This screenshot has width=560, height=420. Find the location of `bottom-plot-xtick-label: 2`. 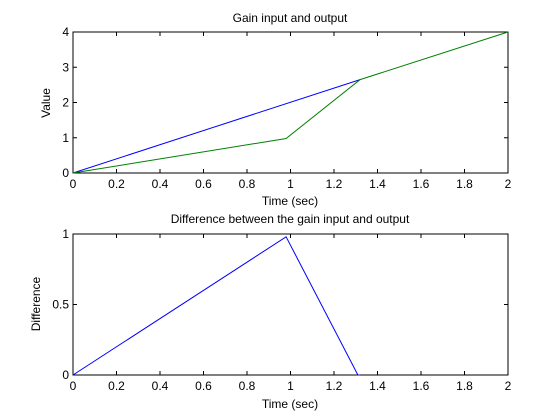

bottom-plot-xtick-label: 2 is located at coordinates (508, 386).